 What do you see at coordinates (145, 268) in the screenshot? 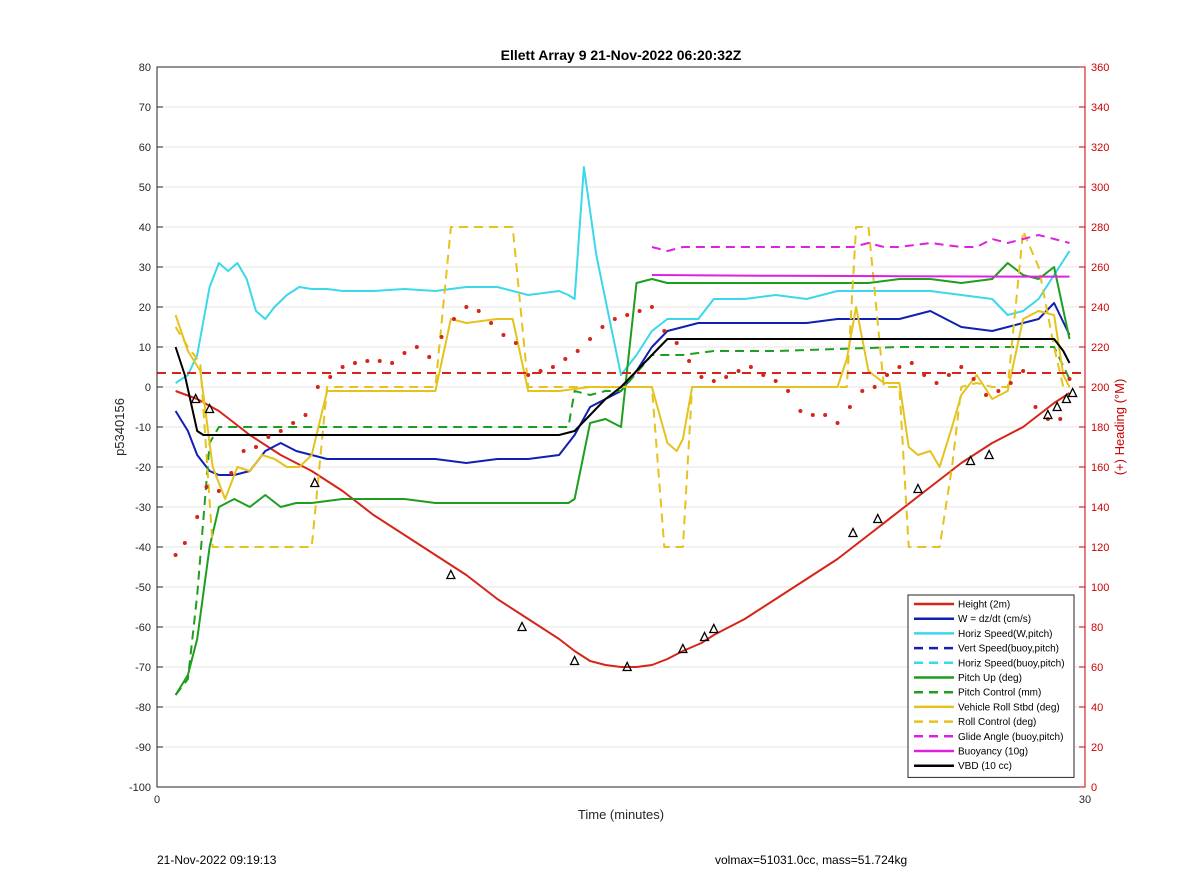
I see `y-tick-label: 30` at bounding box center [145, 268].